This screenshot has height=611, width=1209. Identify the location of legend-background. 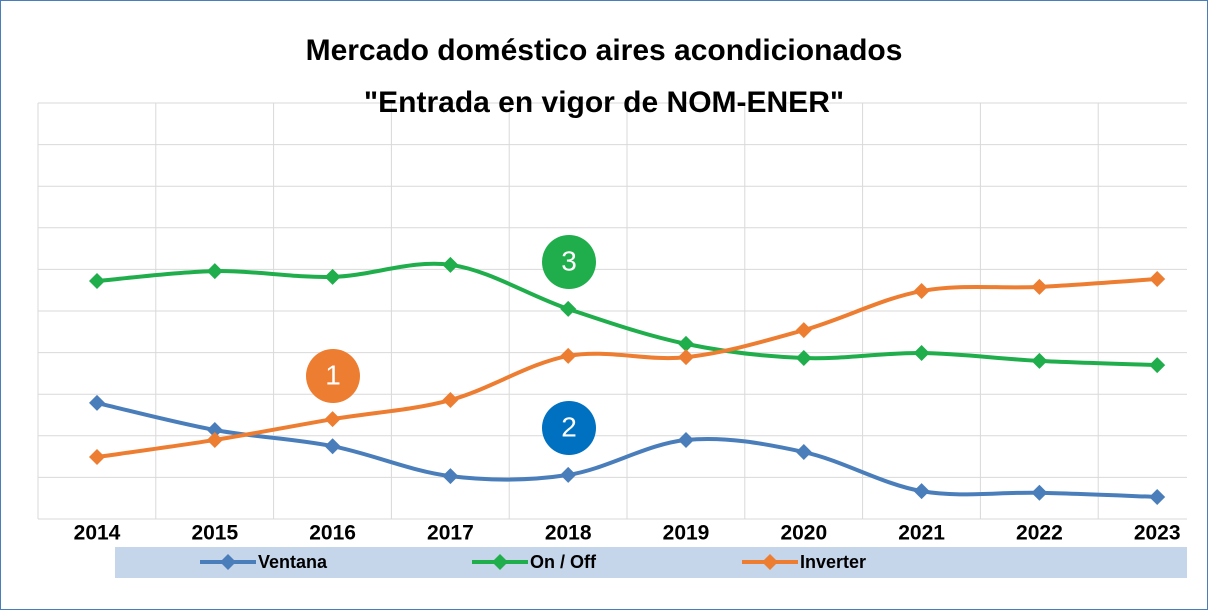
(651, 562).